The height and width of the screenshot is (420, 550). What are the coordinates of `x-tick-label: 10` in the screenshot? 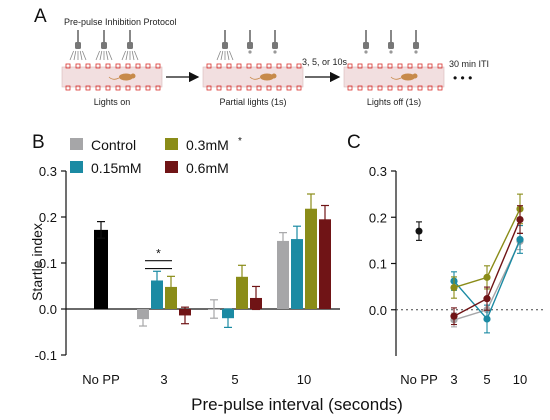 It's located at (520, 379).